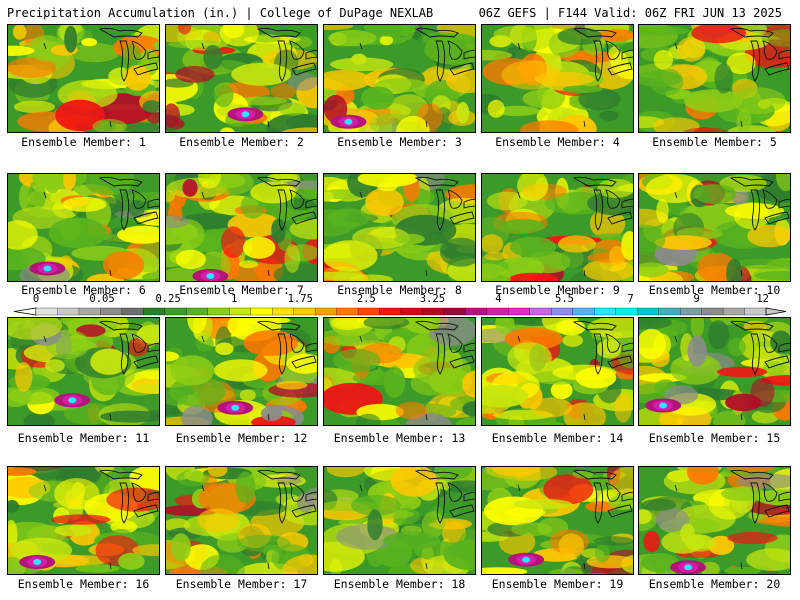  Describe the element at coordinates (36, 299) in the screenshot. I see `colorbar-tick-label: 0` at that location.